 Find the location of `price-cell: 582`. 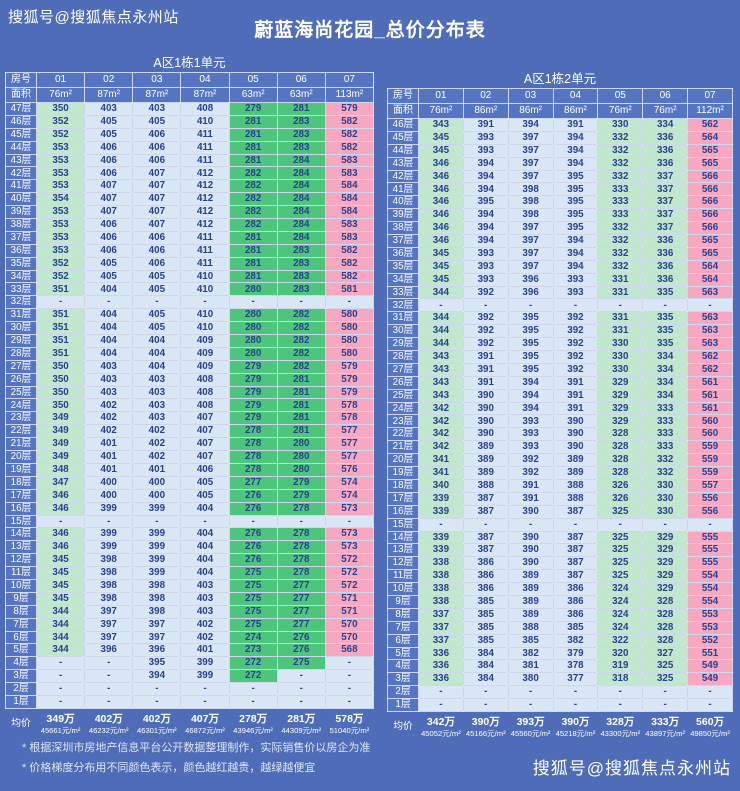

price-cell: 582 is located at coordinates (349, 134).